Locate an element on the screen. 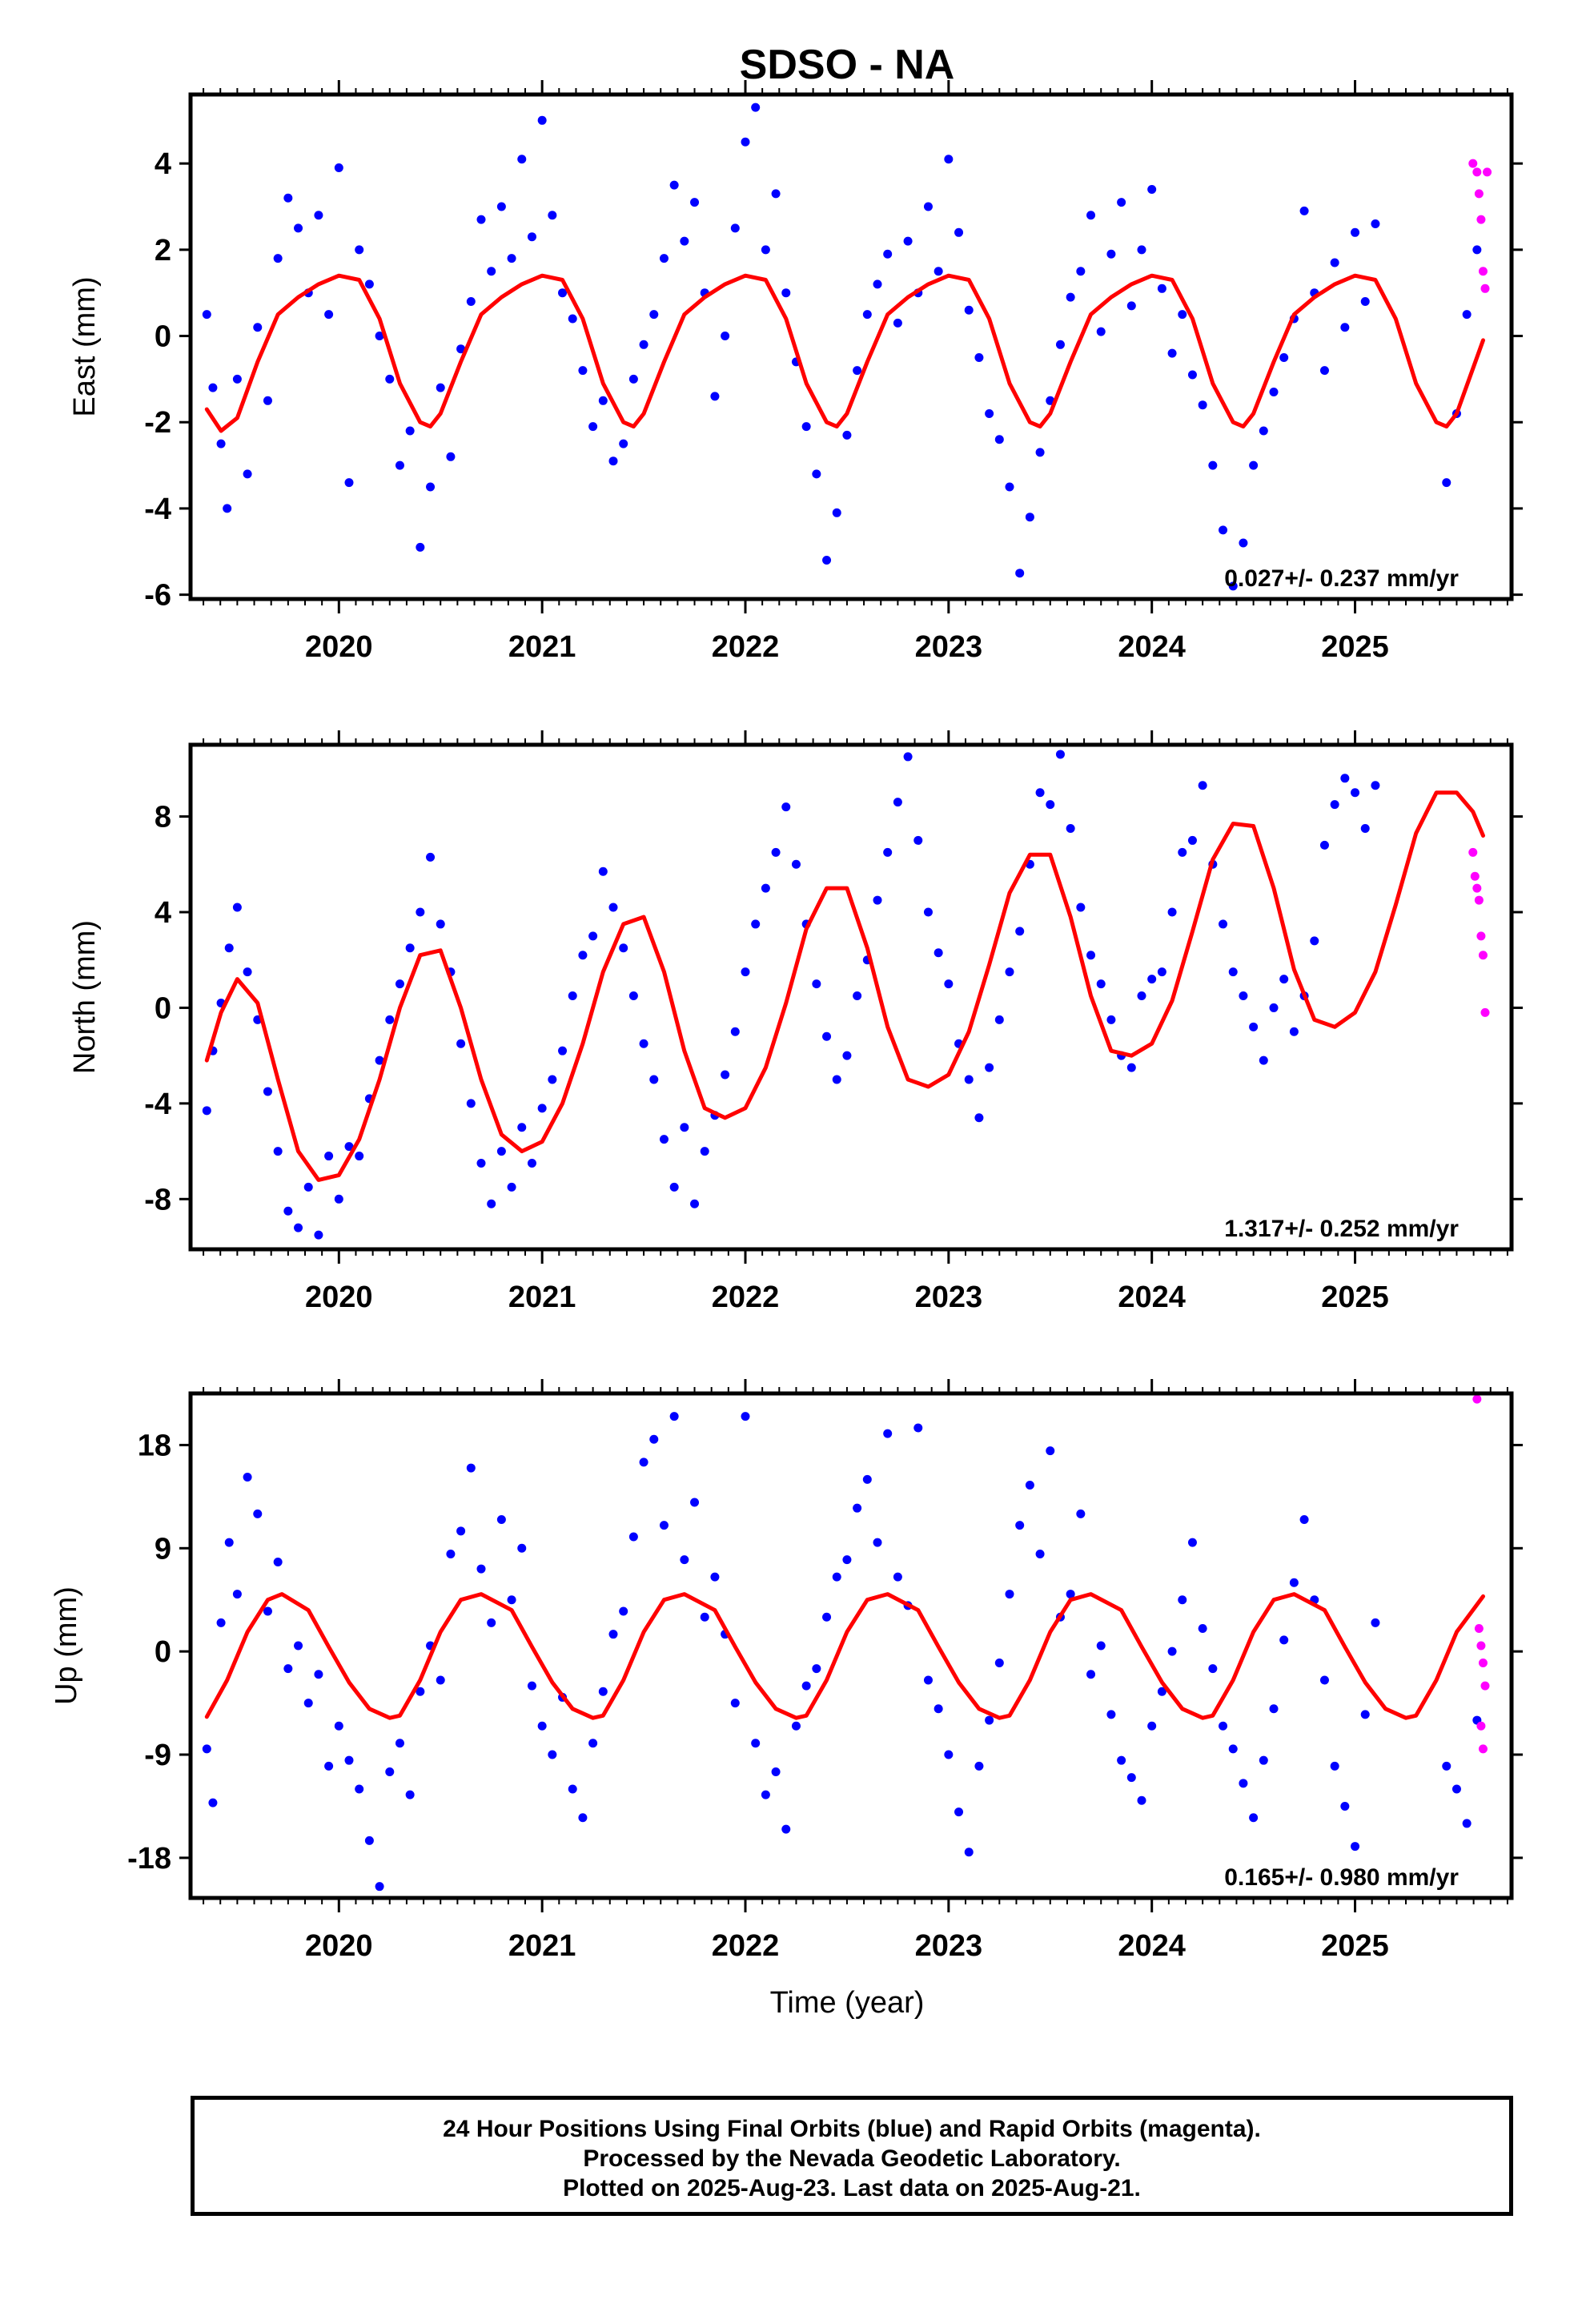 The image size is (1582, 2324). chart-title: SDSO - NA is located at coordinates (847, 65).